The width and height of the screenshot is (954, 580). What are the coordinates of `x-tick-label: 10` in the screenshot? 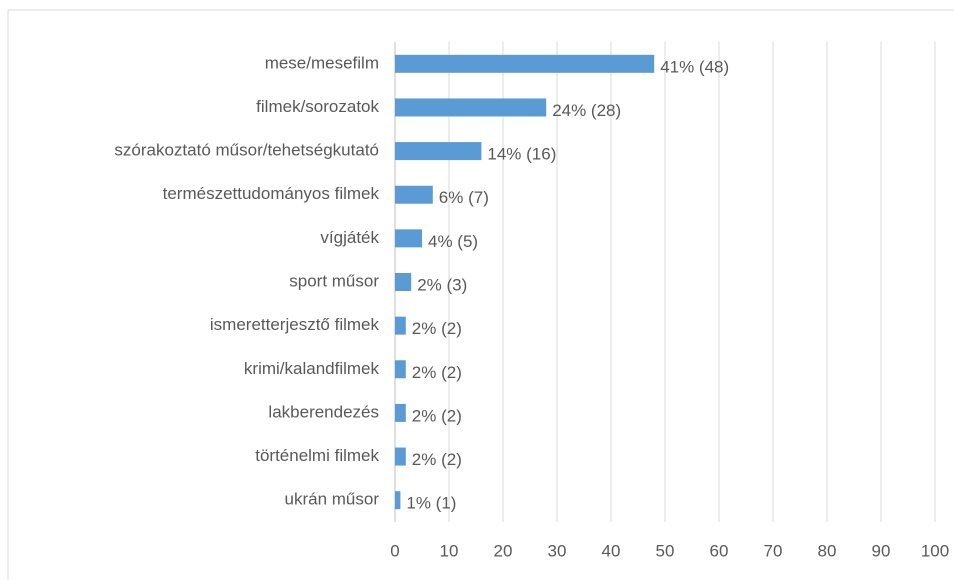 It's located at (449, 550).